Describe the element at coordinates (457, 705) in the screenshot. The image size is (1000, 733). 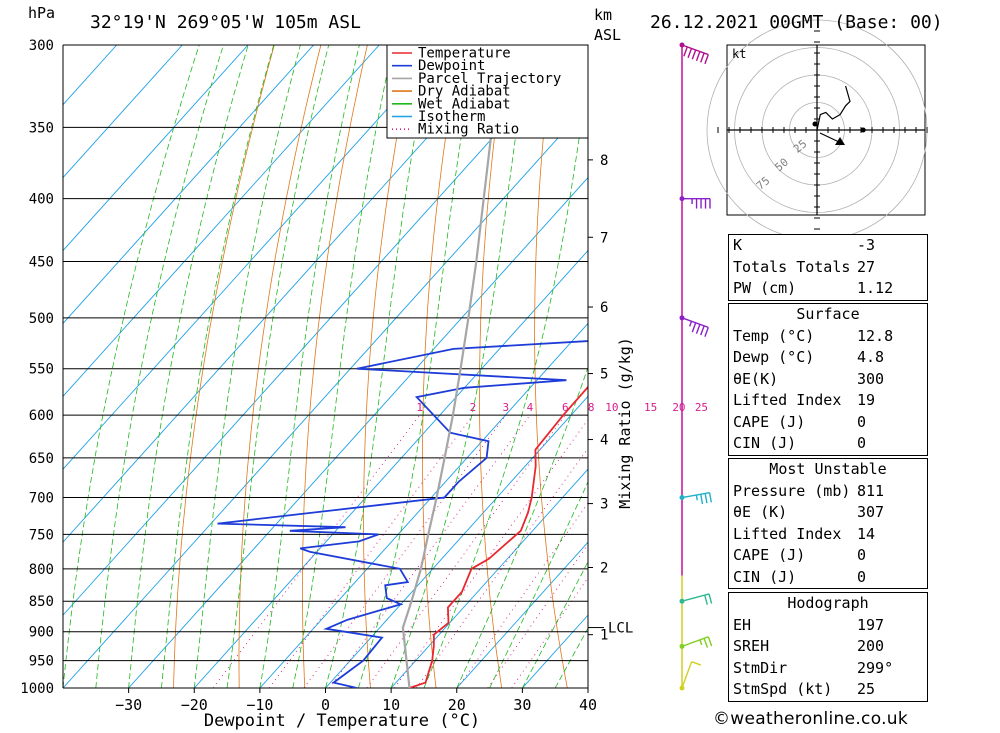
I see `x-tick-label: 20` at that location.